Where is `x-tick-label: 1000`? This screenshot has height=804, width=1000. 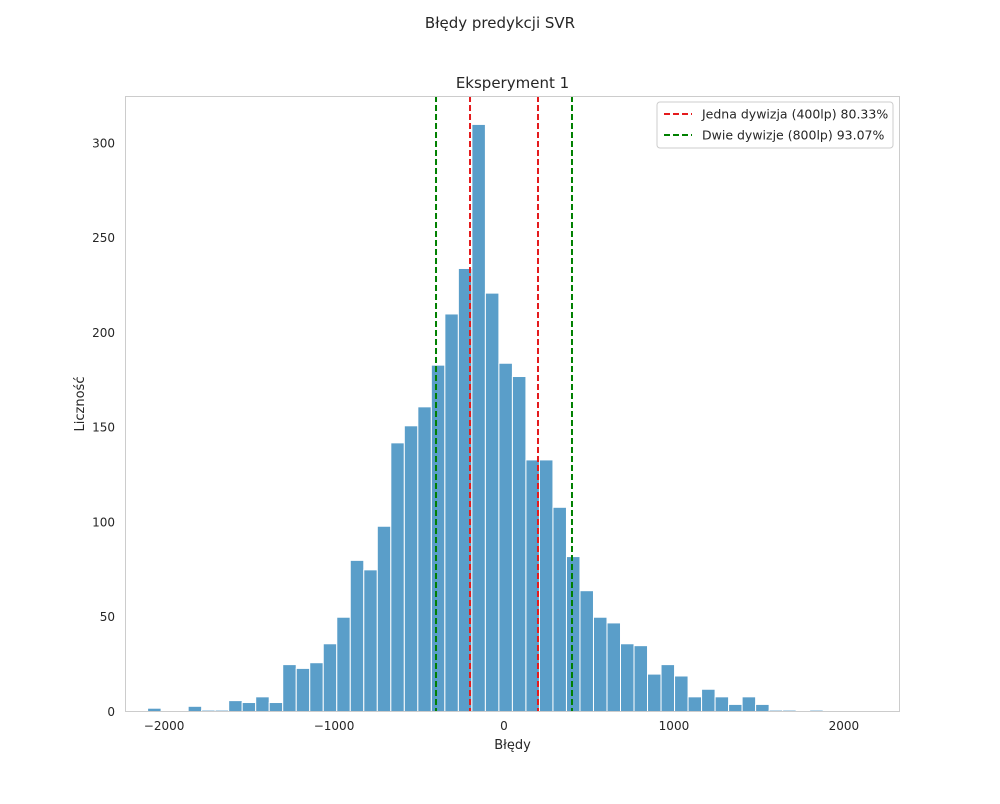 x-tick-label: 1000 is located at coordinates (674, 726).